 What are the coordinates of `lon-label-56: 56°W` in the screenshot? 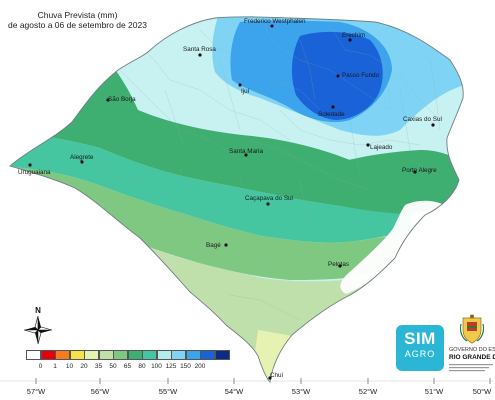 It's located at (100, 391).